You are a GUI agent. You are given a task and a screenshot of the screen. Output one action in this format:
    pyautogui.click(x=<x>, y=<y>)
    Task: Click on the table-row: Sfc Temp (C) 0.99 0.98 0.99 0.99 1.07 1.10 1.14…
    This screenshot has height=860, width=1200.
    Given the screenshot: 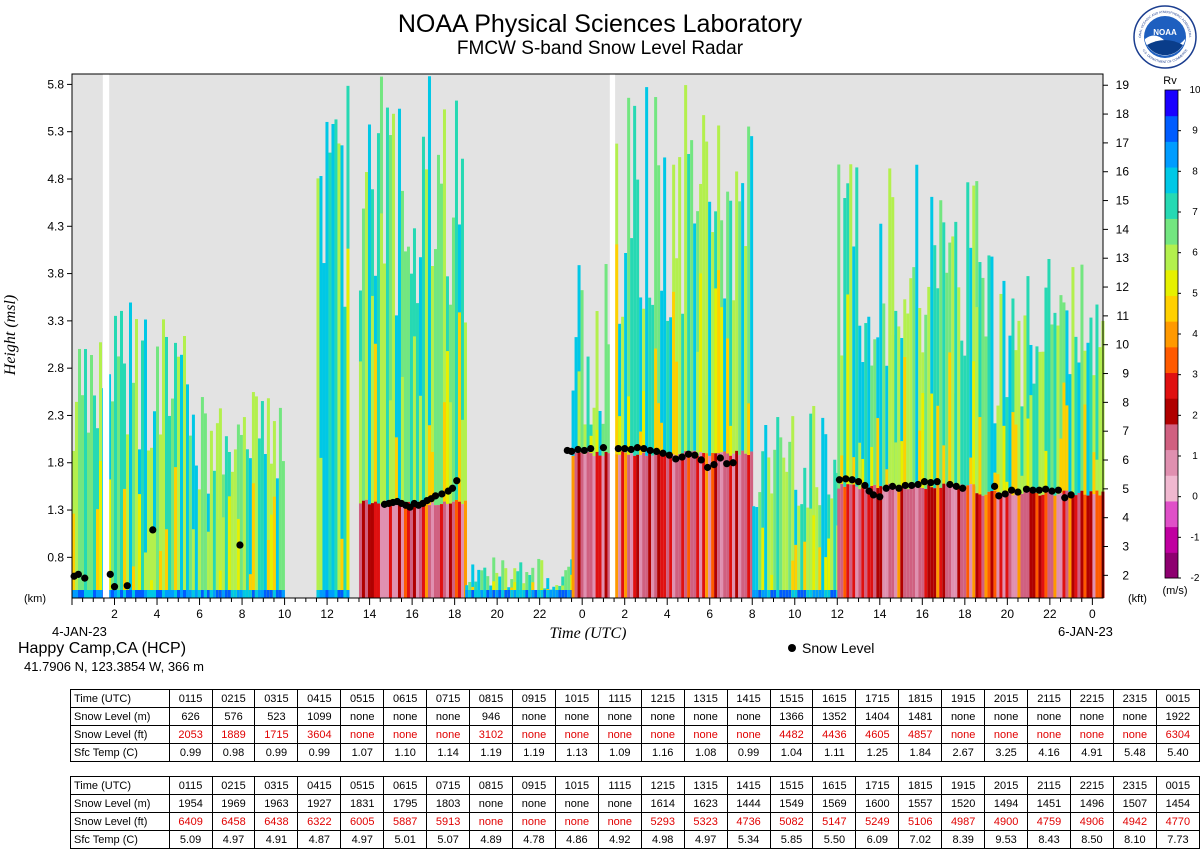 What is the action you would take?
    pyautogui.click(x=635, y=752)
    